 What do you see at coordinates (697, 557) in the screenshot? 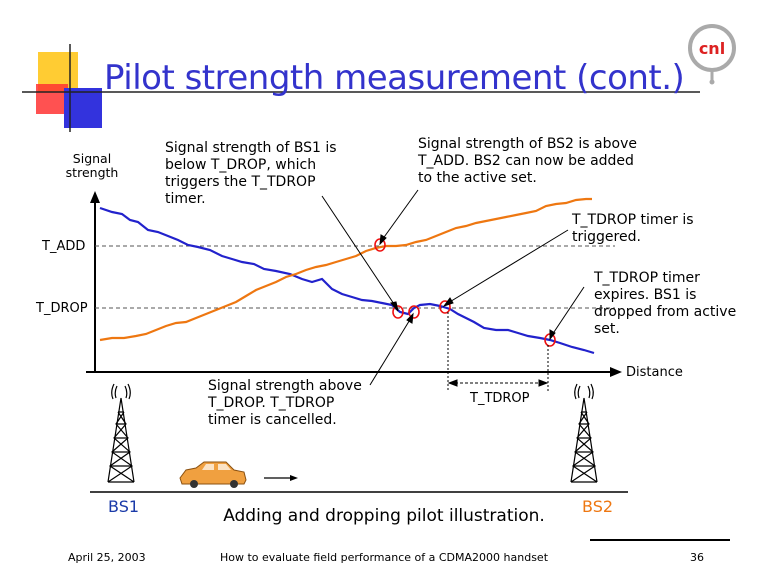
I see `page-number: 36` at bounding box center [697, 557].